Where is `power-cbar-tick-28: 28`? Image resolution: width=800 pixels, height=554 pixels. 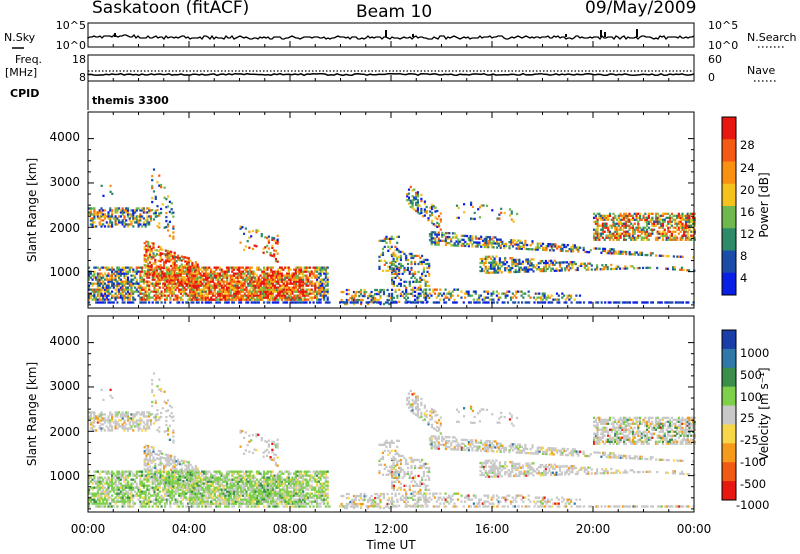
power-cbar-tick-28: 28 is located at coordinates (747, 145).